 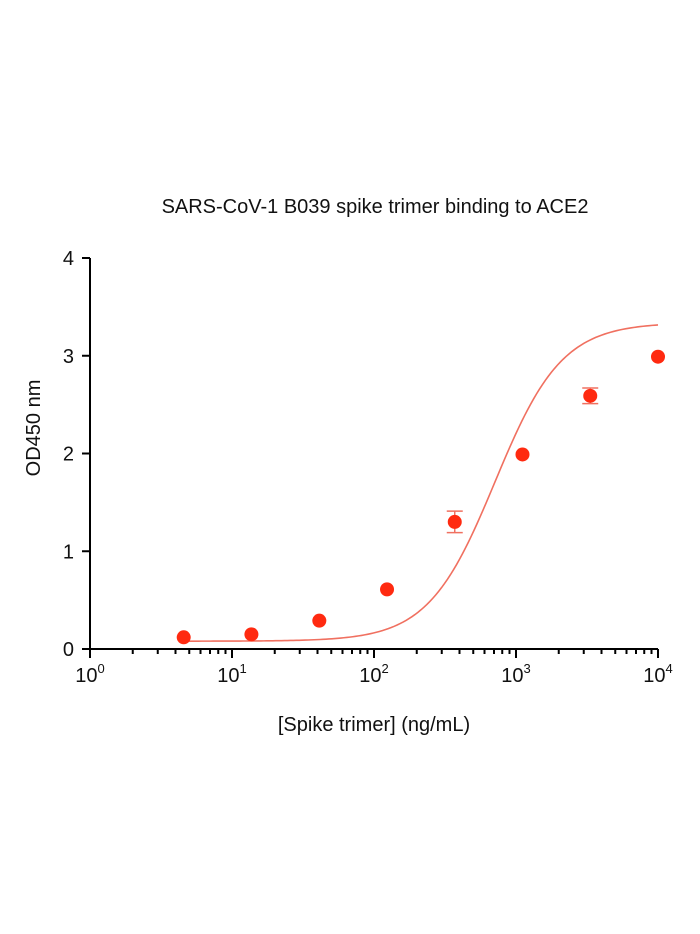 I want to click on y-tick-label: 4, so click(x=68, y=259).